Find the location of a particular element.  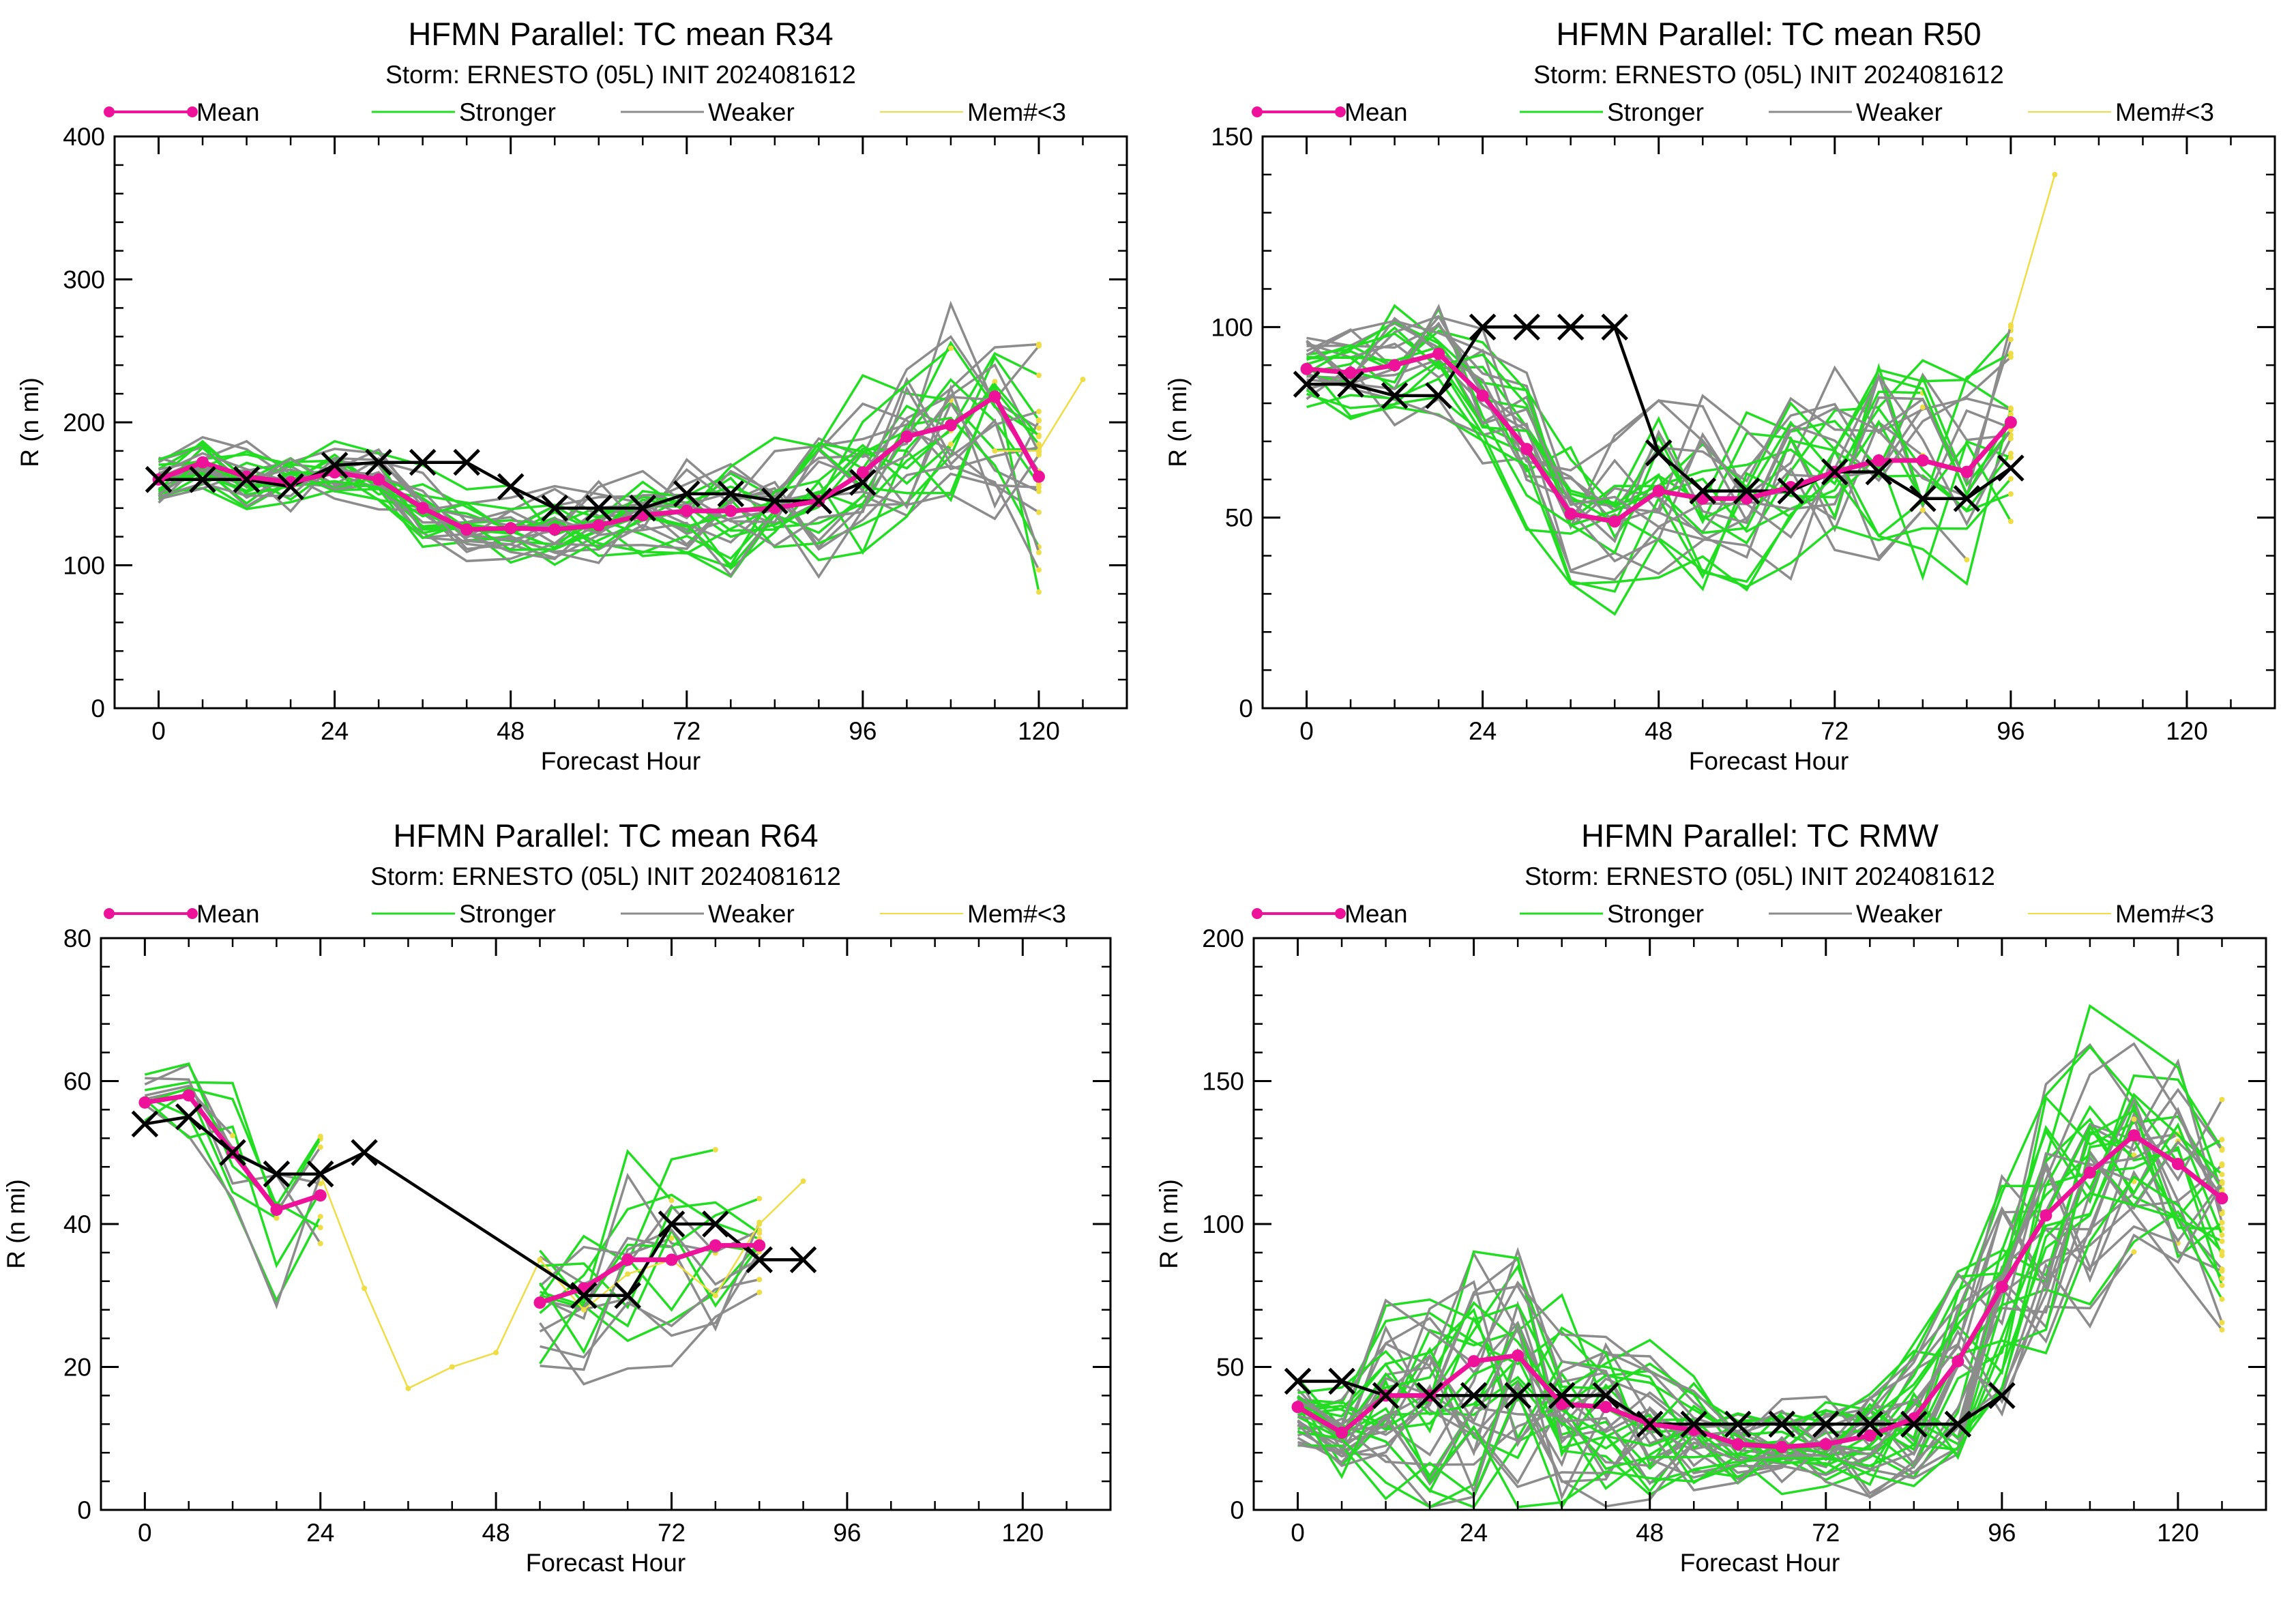

y-tick-label: 50 is located at coordinates (1230, 1368).